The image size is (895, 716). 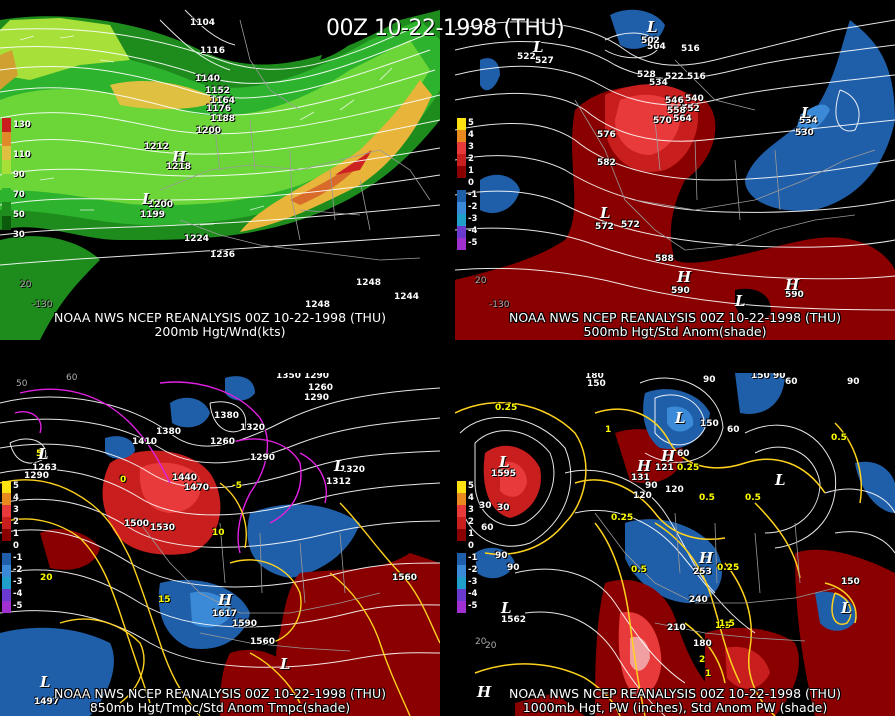 I want to click on center-value: 1562, so click(x=514, y=620).